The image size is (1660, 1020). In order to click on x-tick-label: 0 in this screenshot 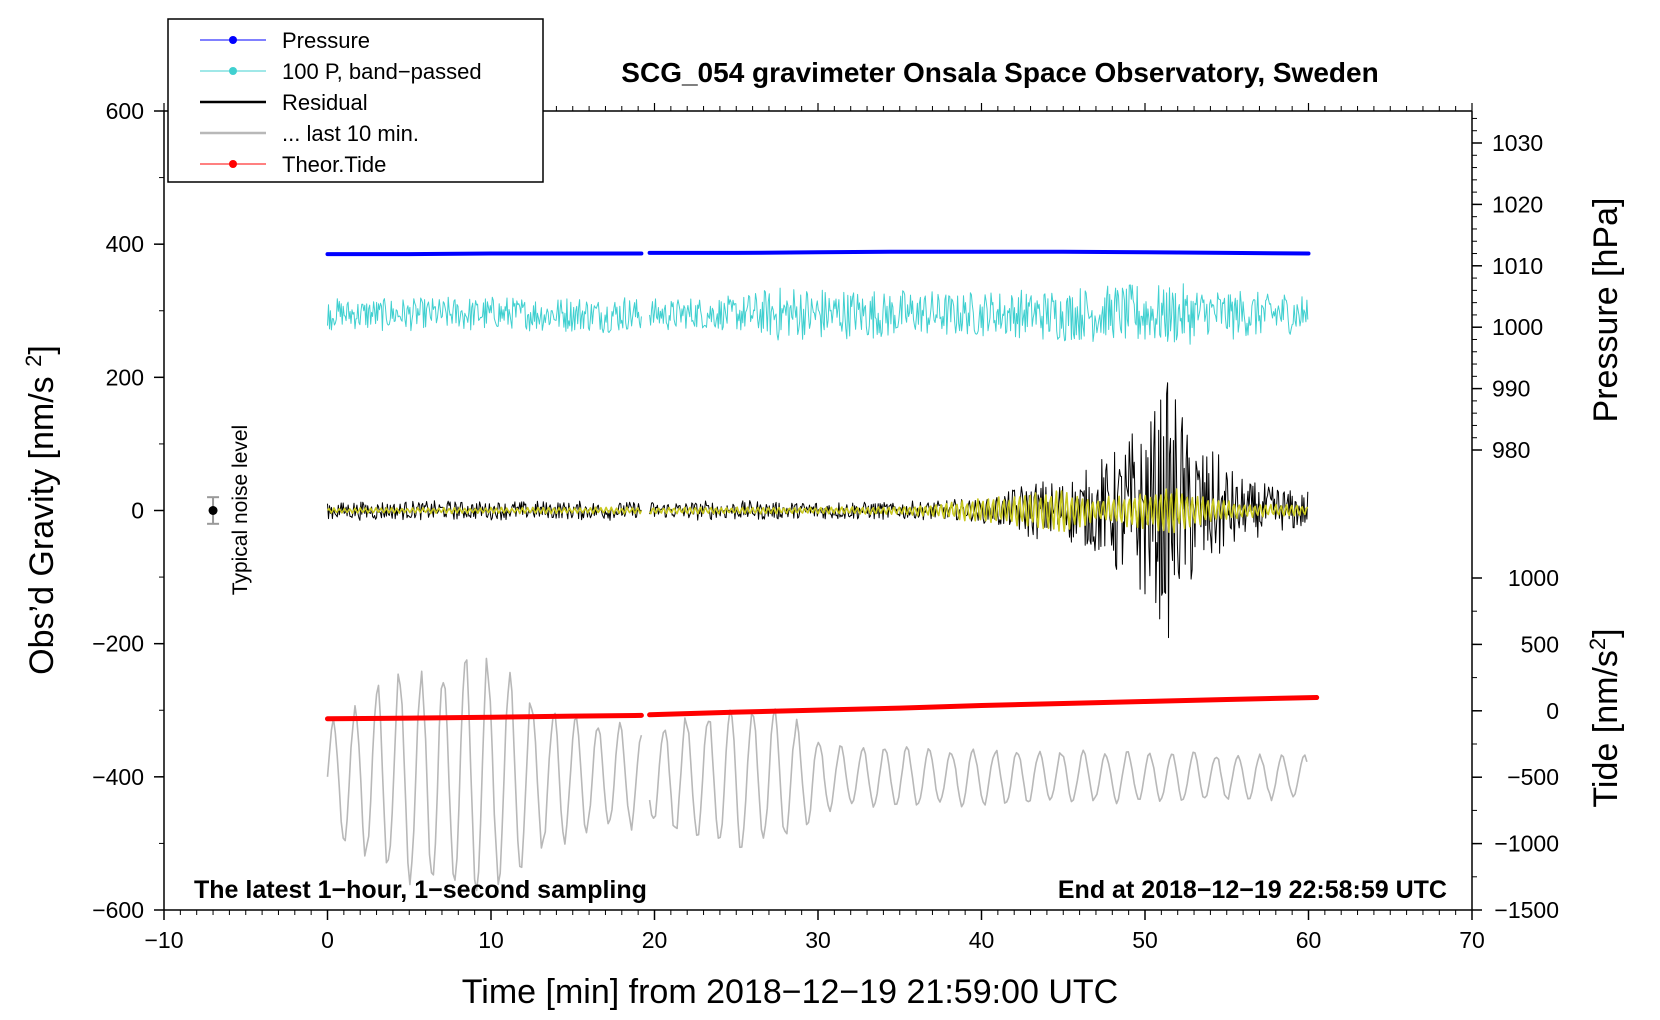, I will do `click(327, 940)`.